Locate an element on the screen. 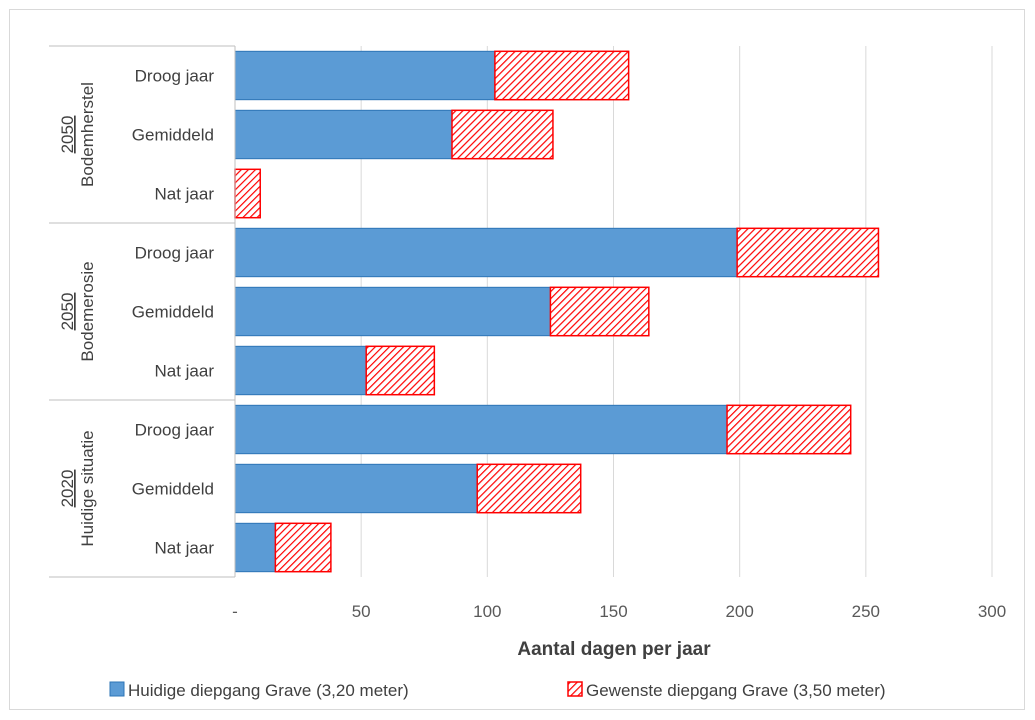 The image size is (1035, 720). category-axis is located at coordinates (142, 311).